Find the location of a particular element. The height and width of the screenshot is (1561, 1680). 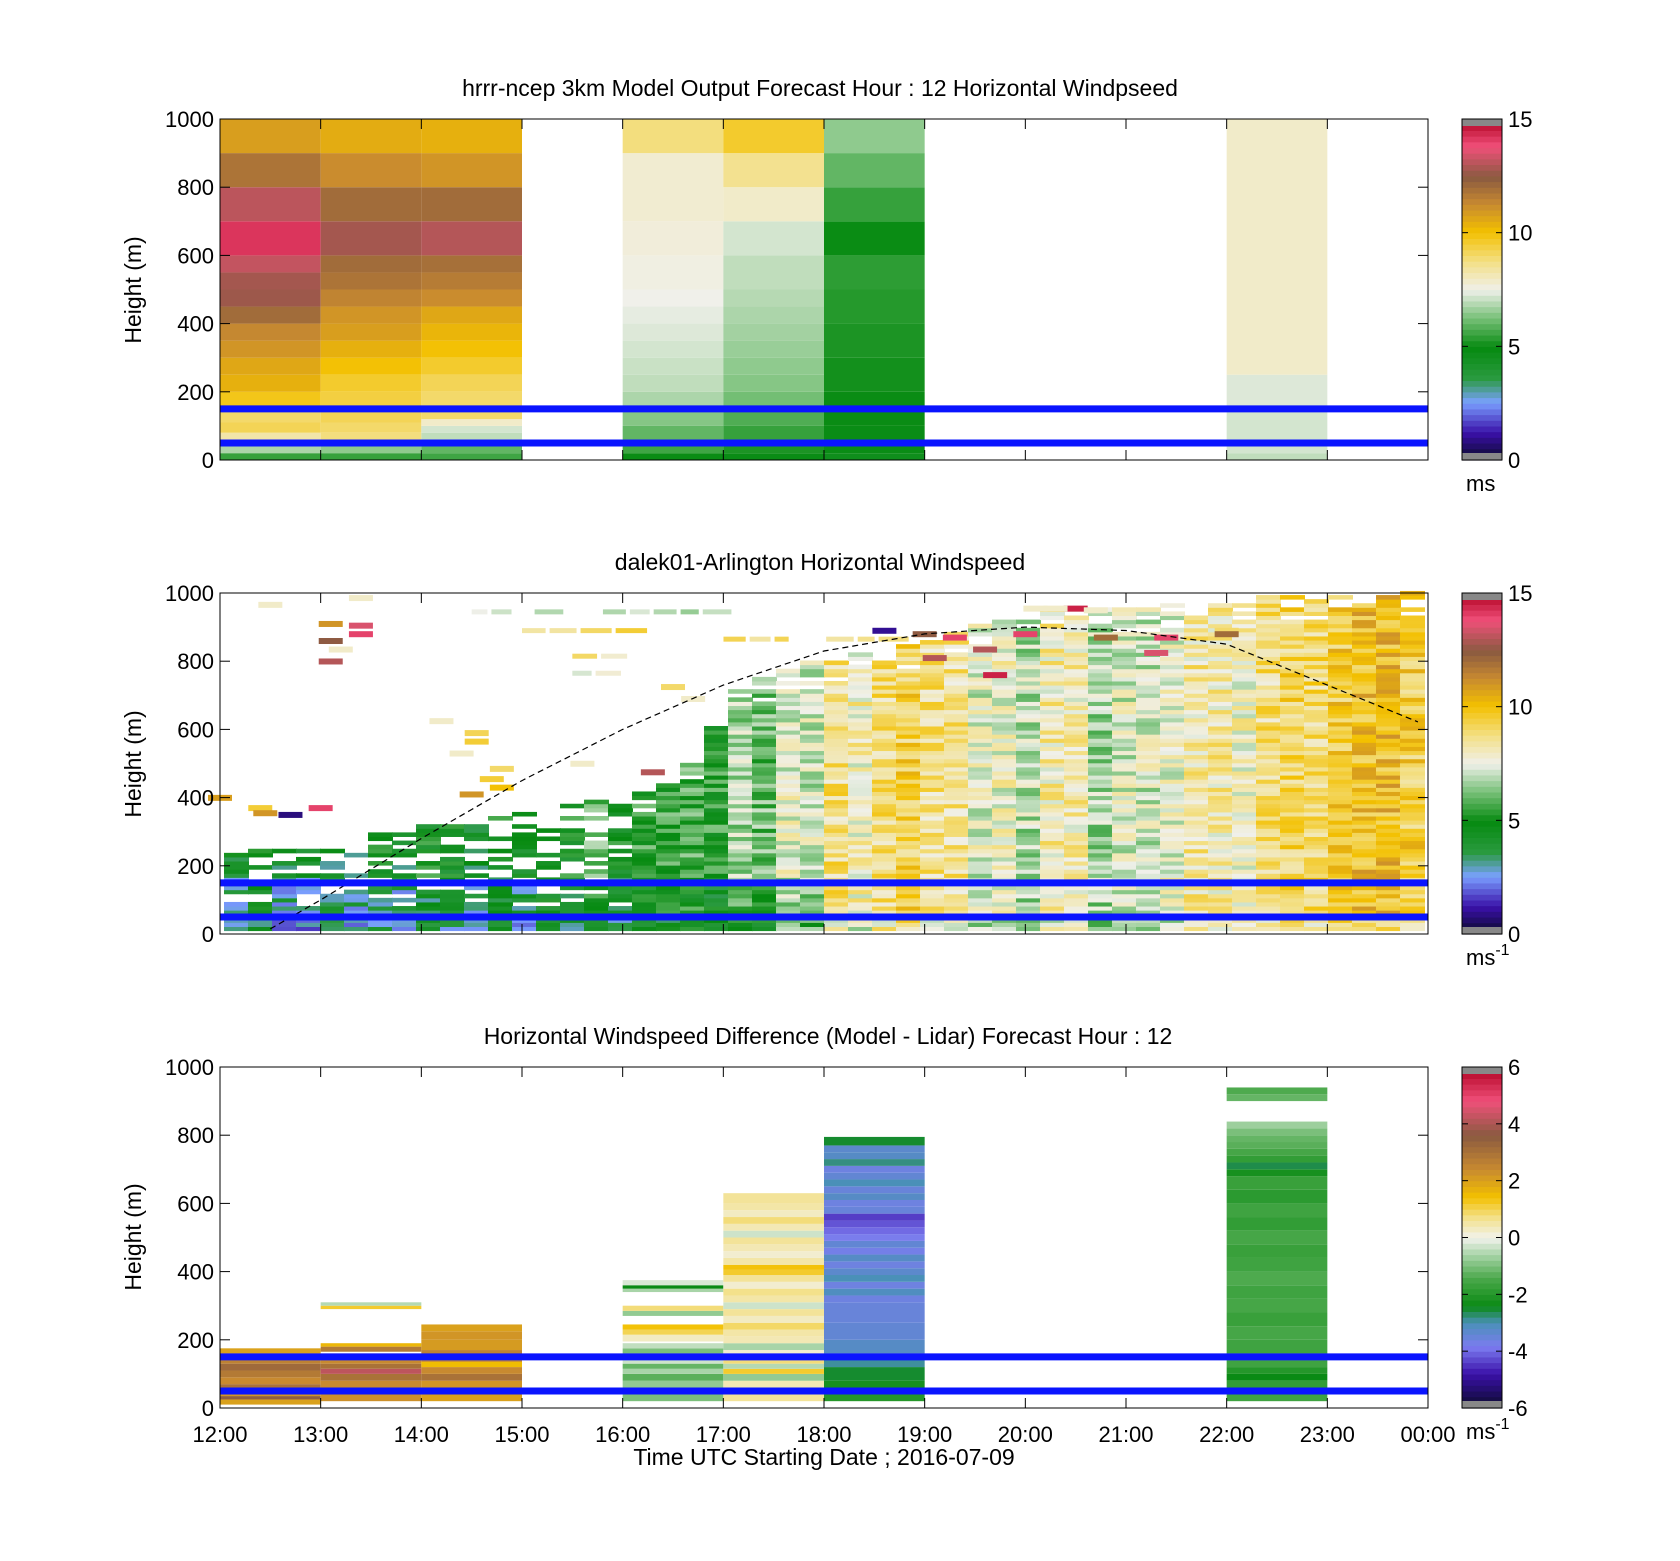

y-tick-label: 400 is located at coordinates (195, 324).